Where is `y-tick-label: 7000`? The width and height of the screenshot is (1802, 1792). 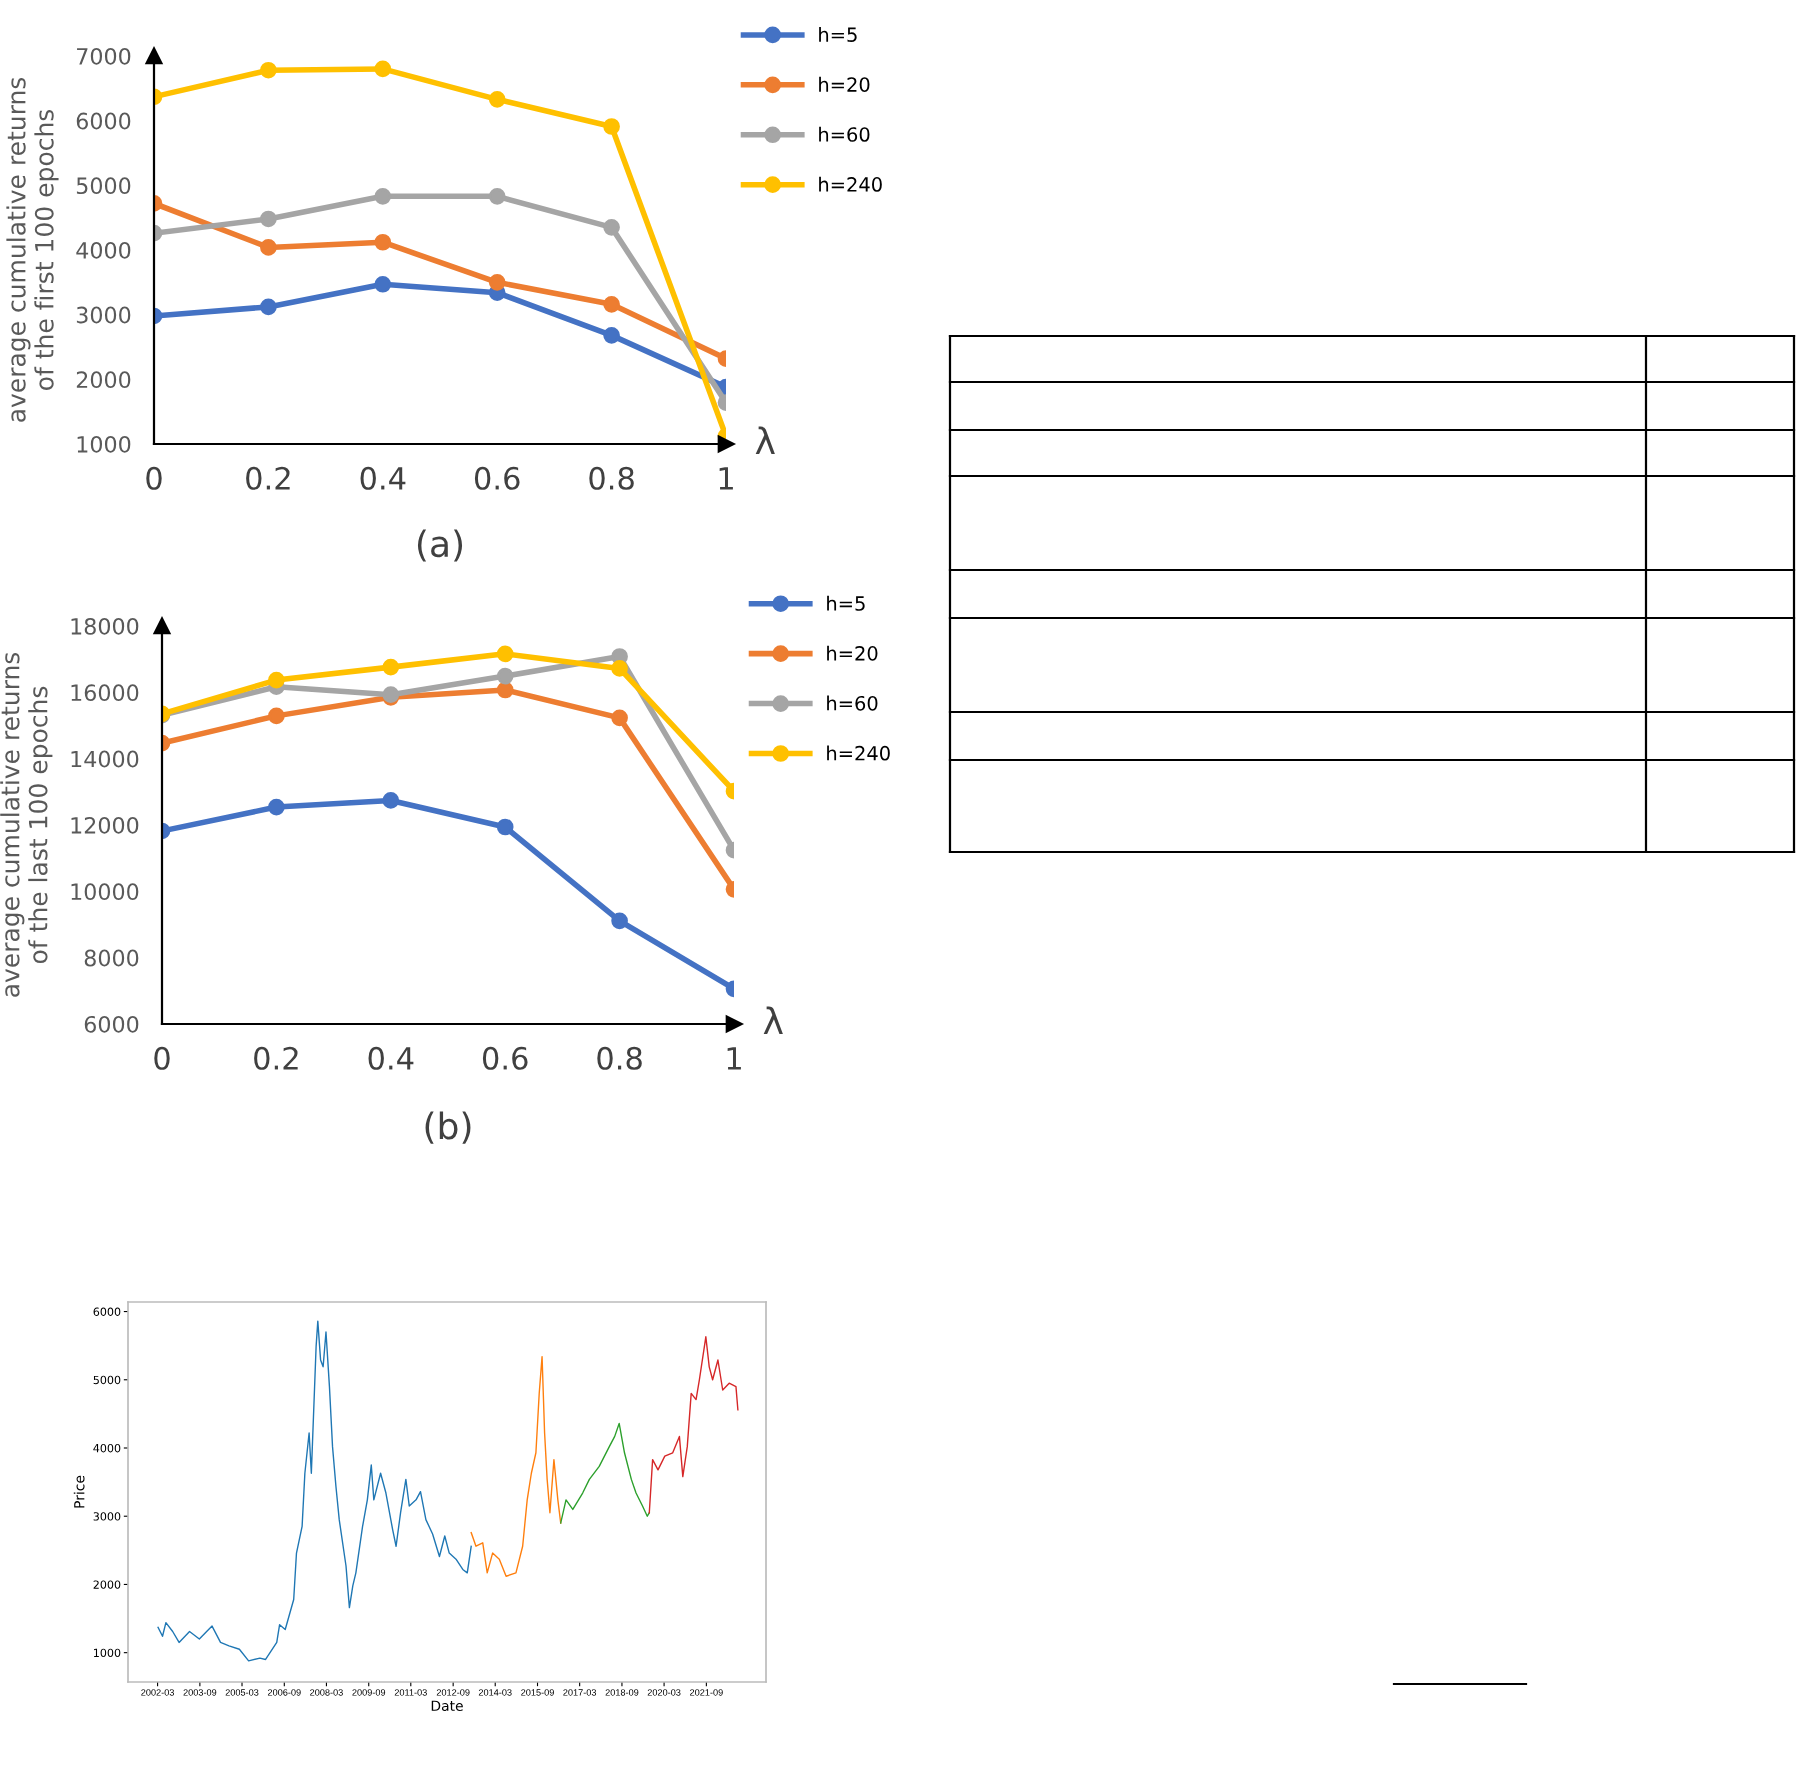
y-tick-label: 7000 is located at coordinates (104, 56).